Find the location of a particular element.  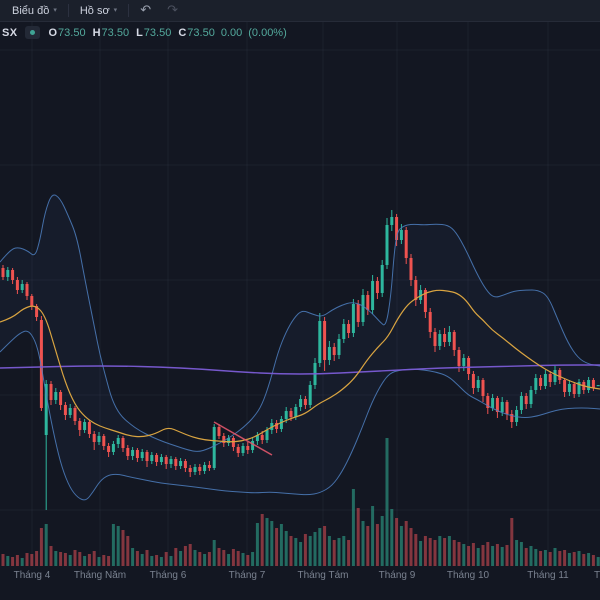

undo-button: ↶ is located at coordinates (145, 10).